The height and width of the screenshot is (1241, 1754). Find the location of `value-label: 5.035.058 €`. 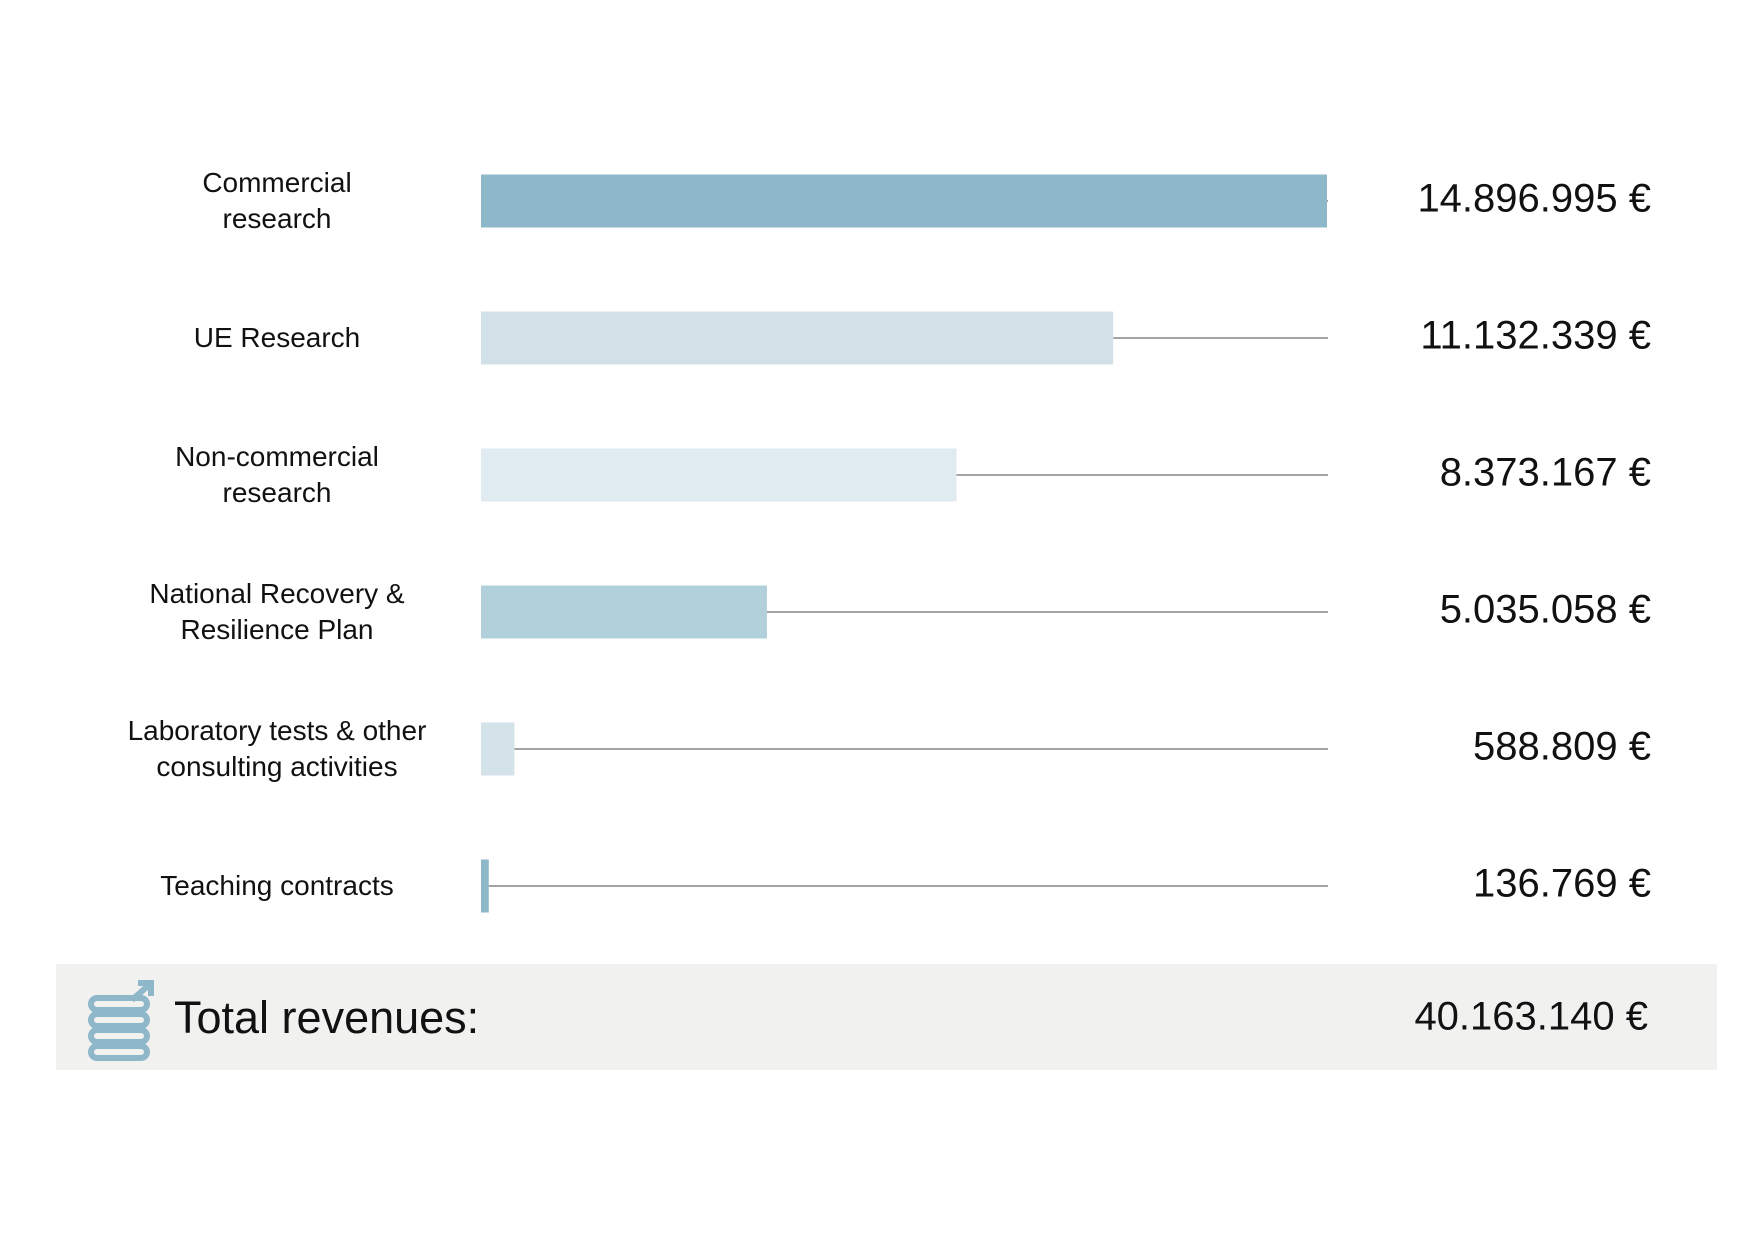

value-label: 5.035.058 € is located at coordinates (1545, 610).